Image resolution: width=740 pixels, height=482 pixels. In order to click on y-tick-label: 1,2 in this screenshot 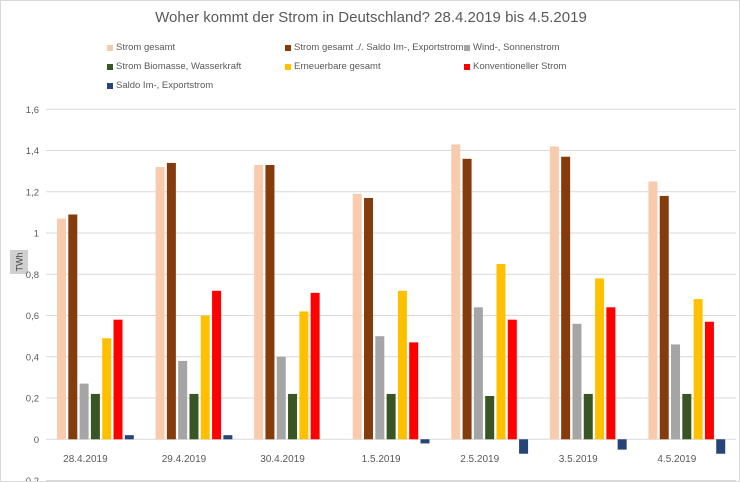, I will do `click(32, 192)`.